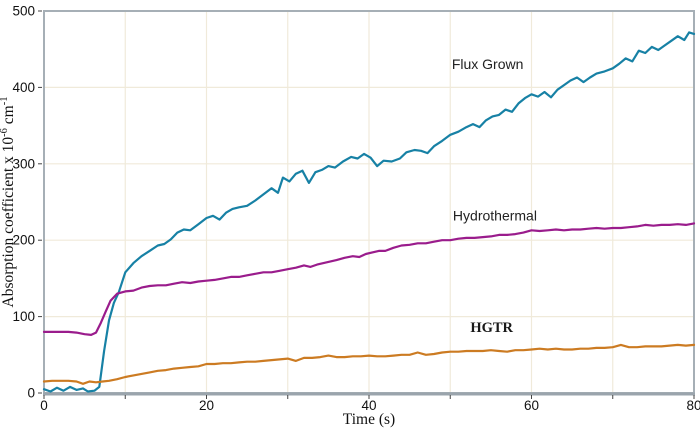 The width and height of the screenshot is (700, 435). Describe the element at coordinates (495, 215) in the screenshot. I see `series-label-hydrothermal: Hydrothermal` at that location.